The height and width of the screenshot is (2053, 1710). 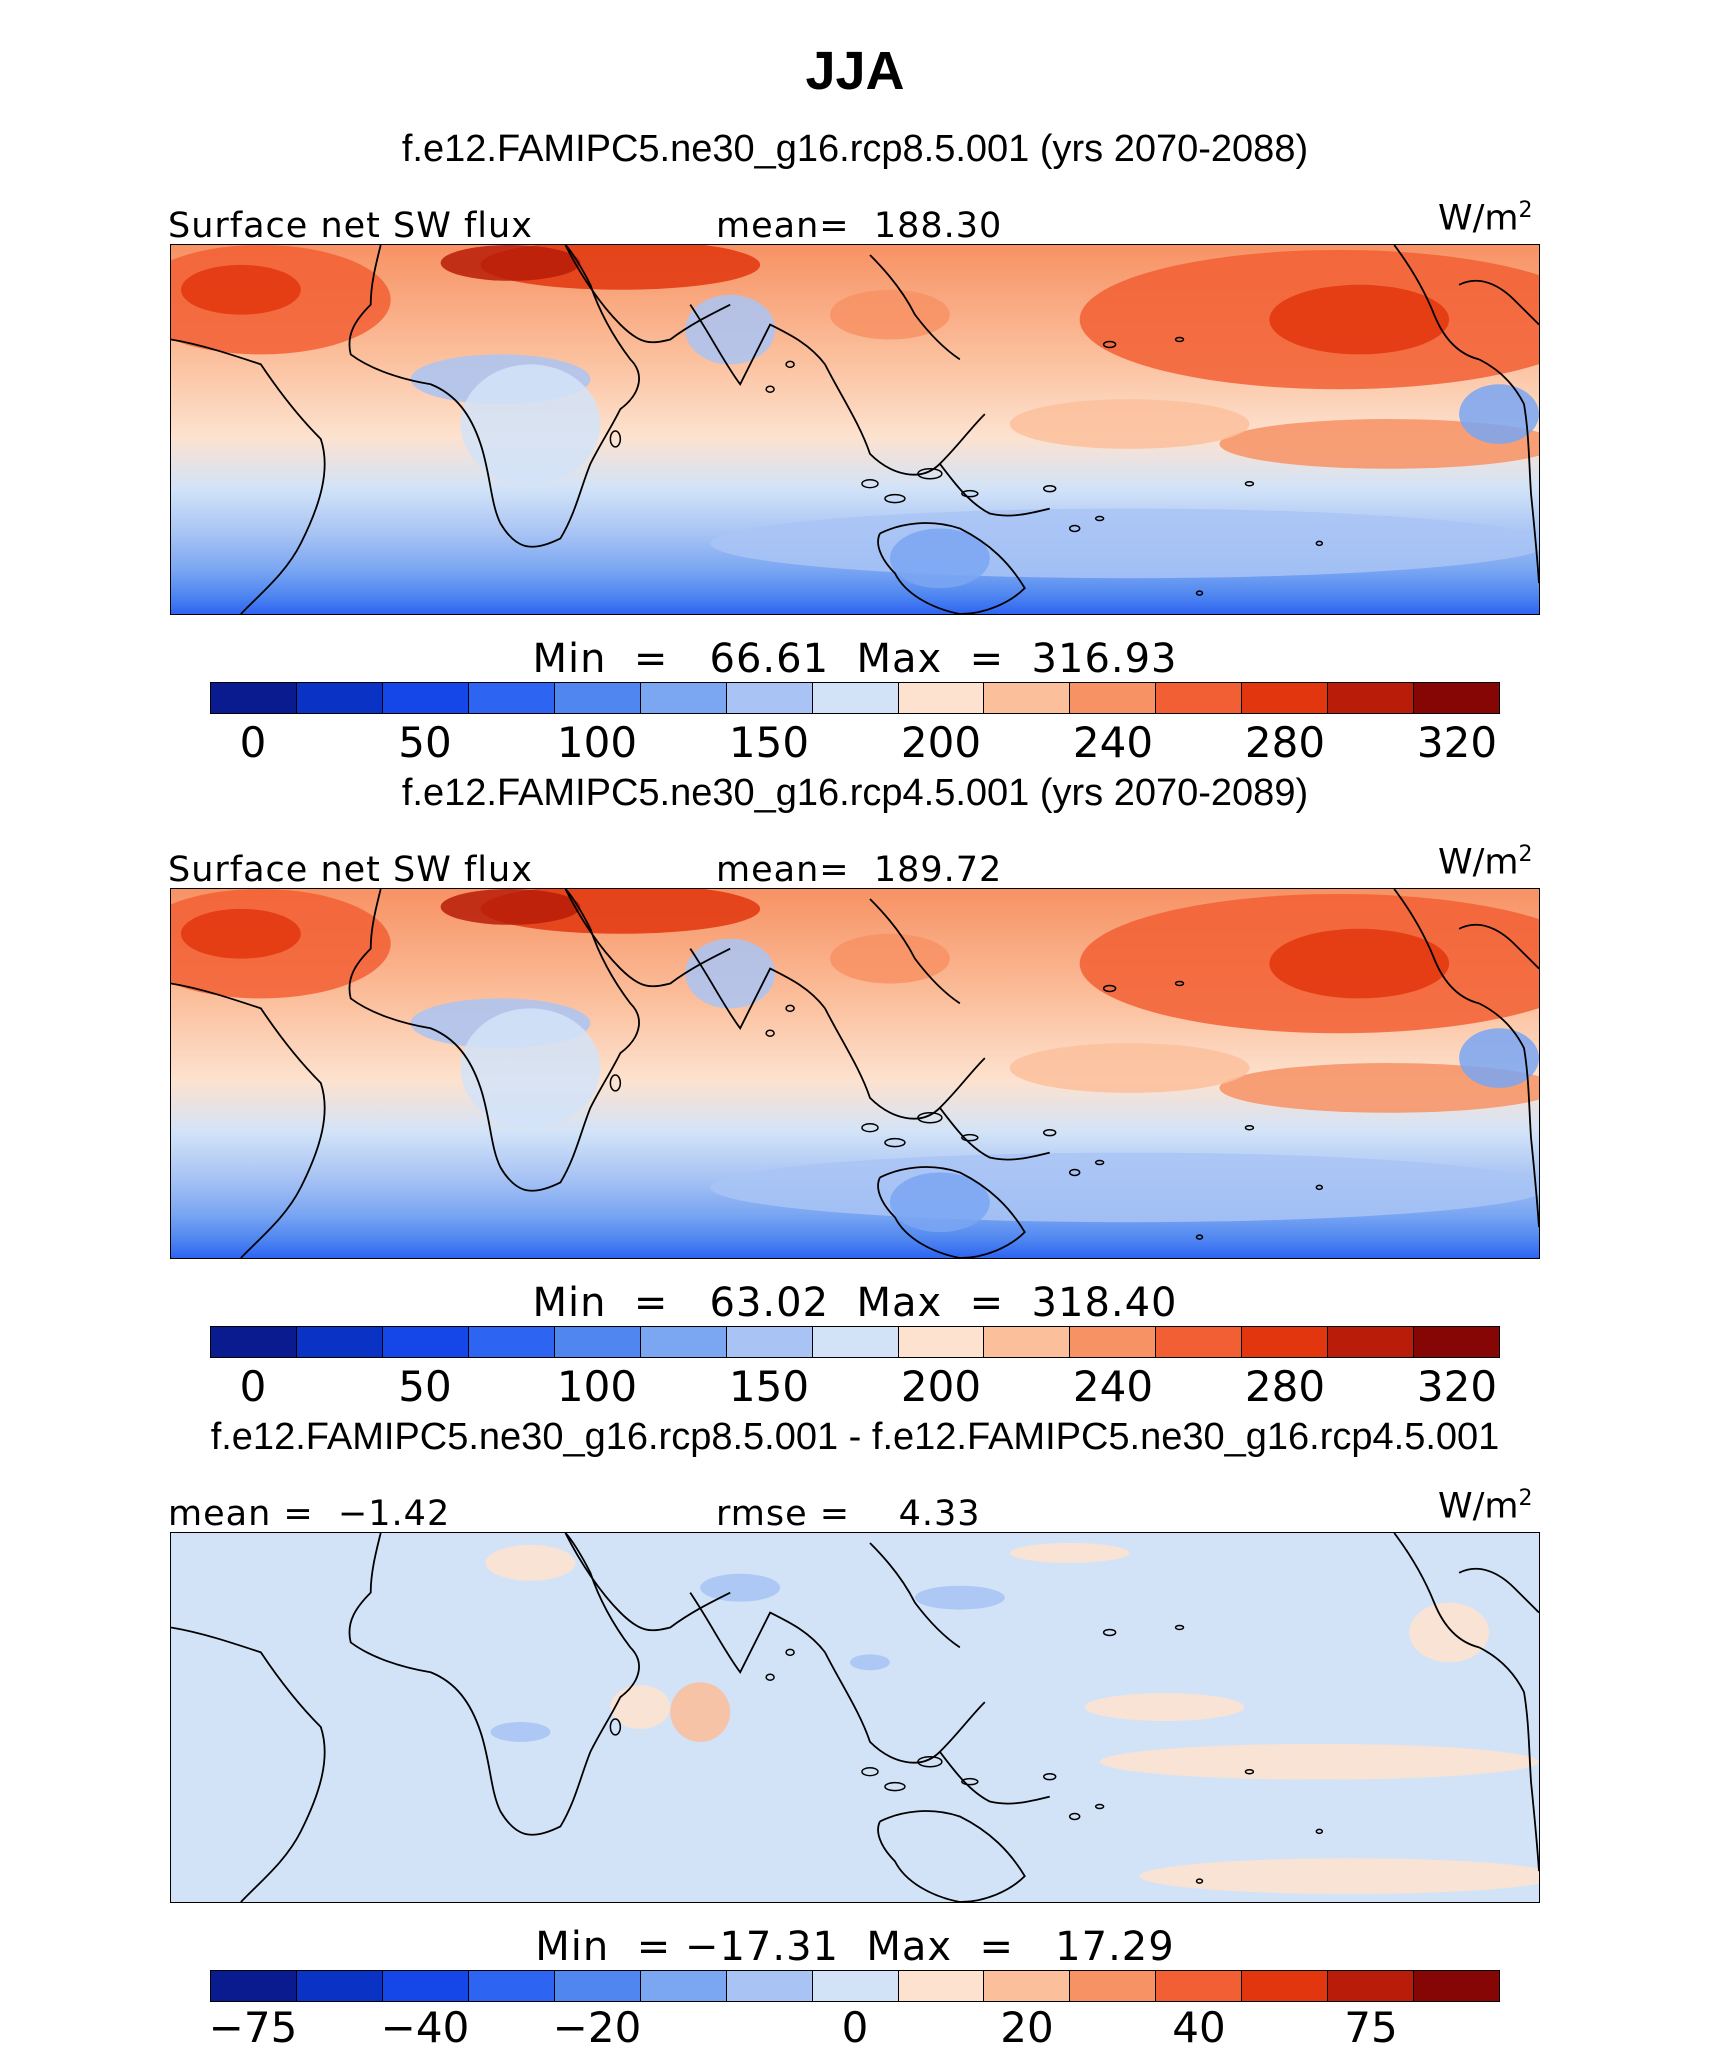 What do you see at coordinates (855, 1947) in the screenshot?
I see `panel-3-minmax: Min = −17.31 Max = 17.29` at bounding box center [855, 1947].